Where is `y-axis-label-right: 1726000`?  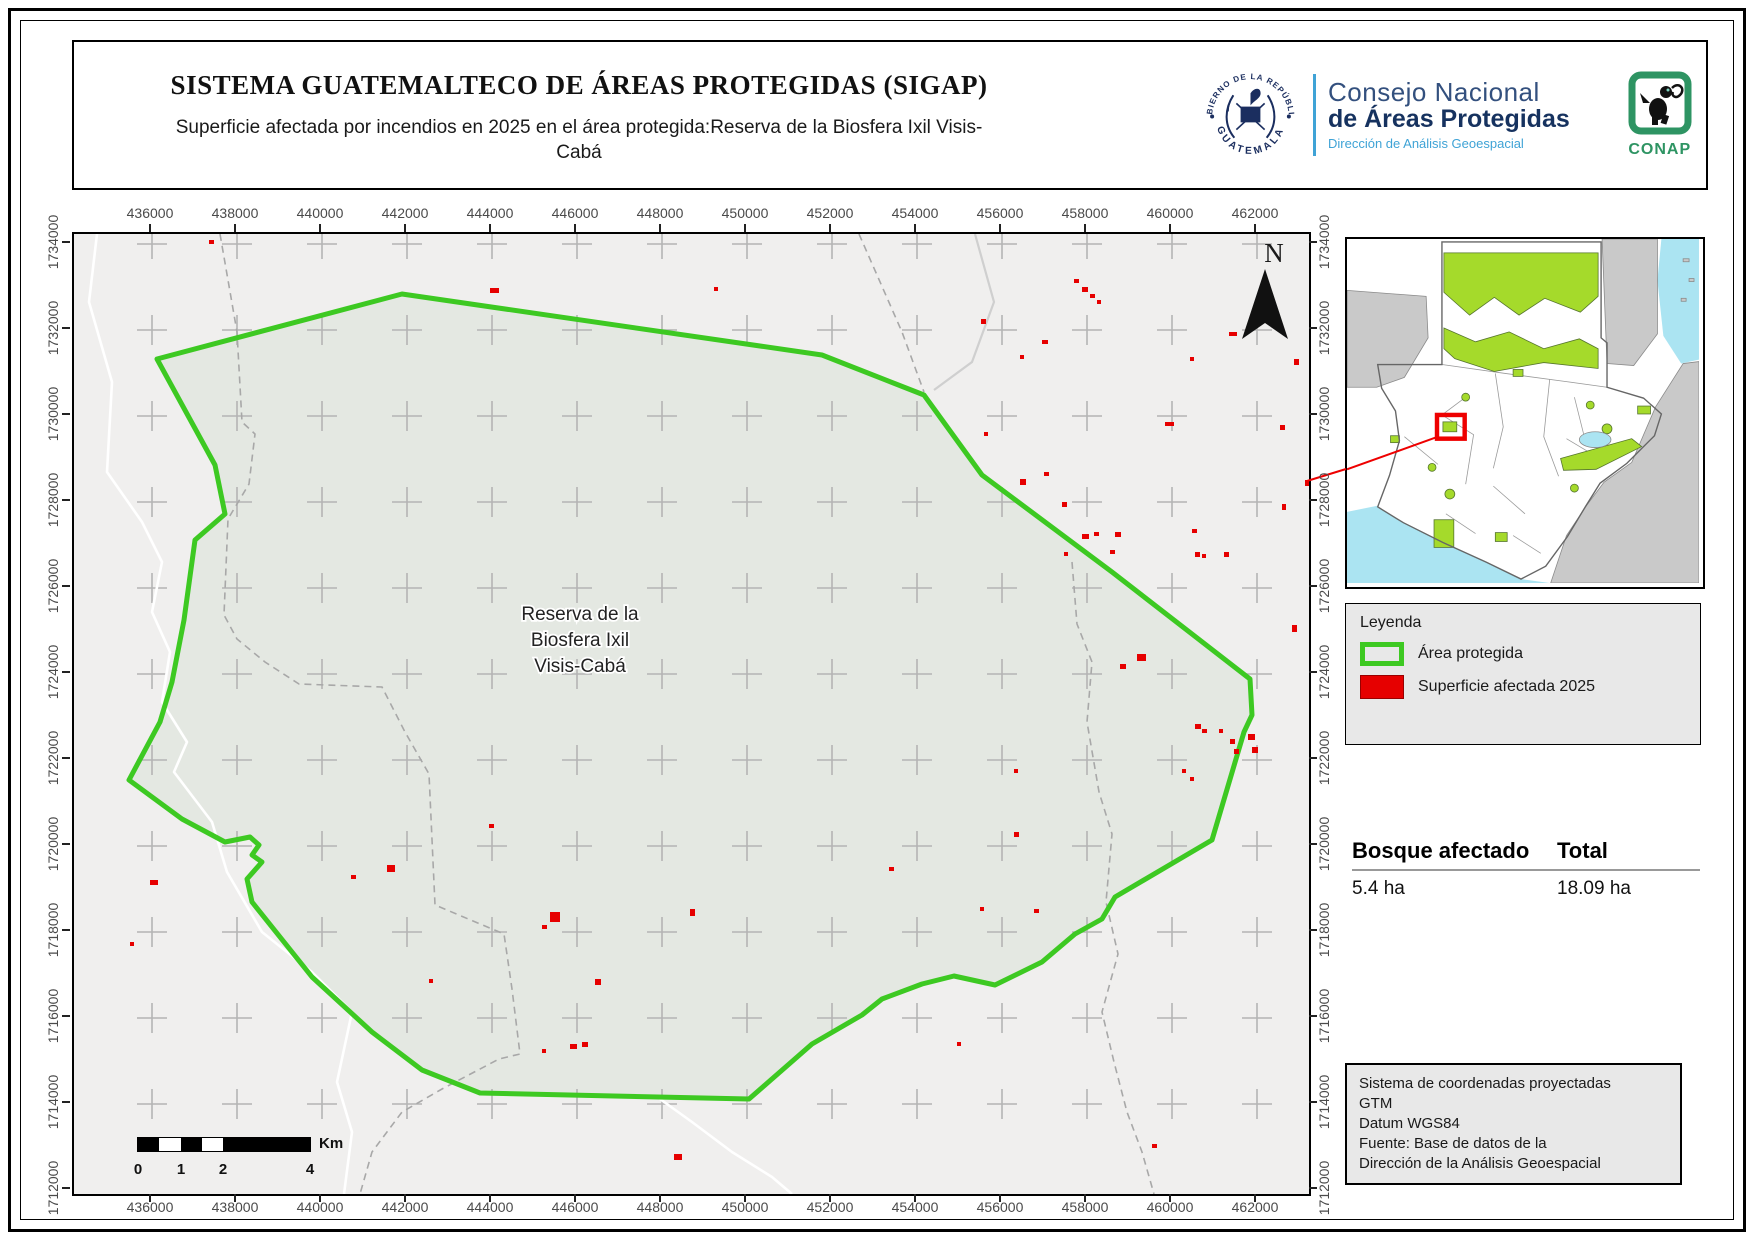
y-axis-label-right: 1726000 is located at coordinates (1324, 586).